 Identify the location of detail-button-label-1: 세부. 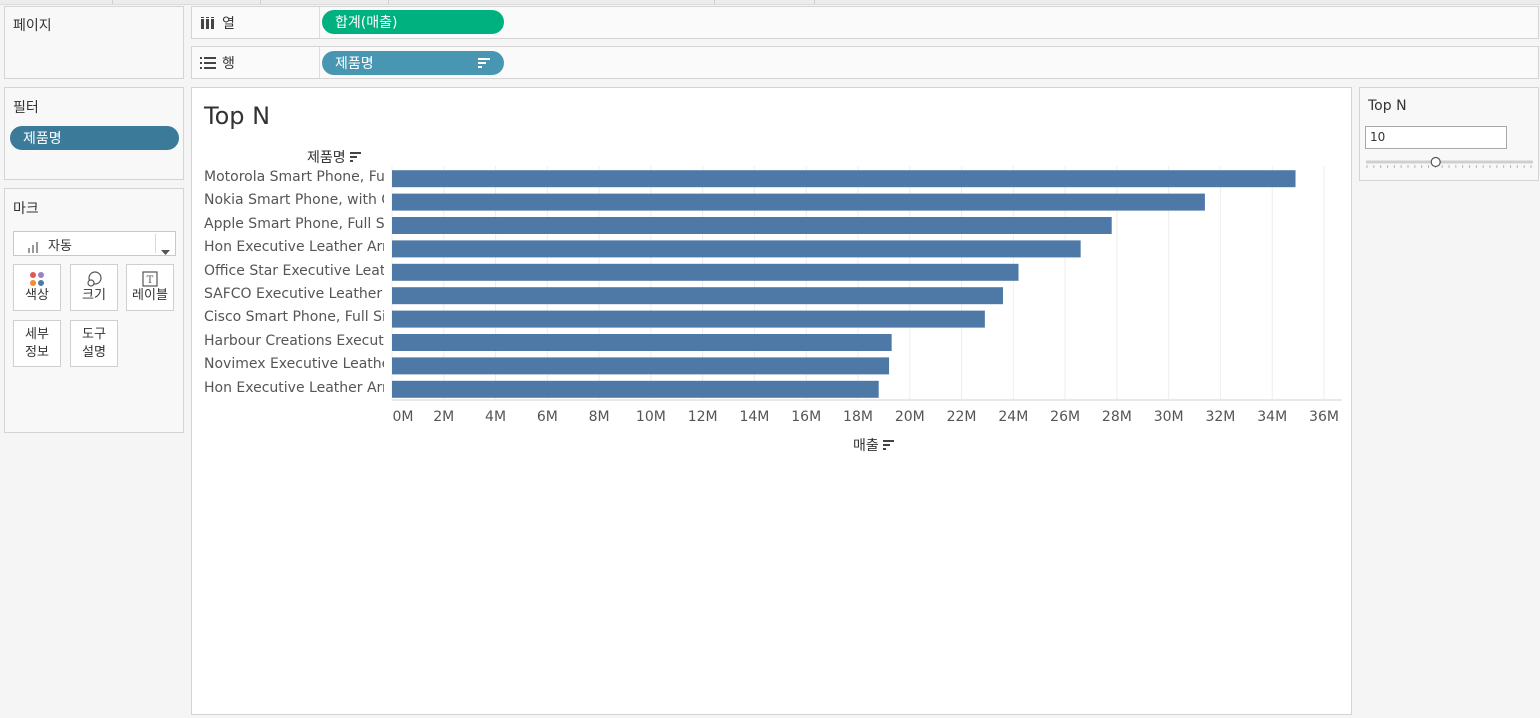
(37, 334).